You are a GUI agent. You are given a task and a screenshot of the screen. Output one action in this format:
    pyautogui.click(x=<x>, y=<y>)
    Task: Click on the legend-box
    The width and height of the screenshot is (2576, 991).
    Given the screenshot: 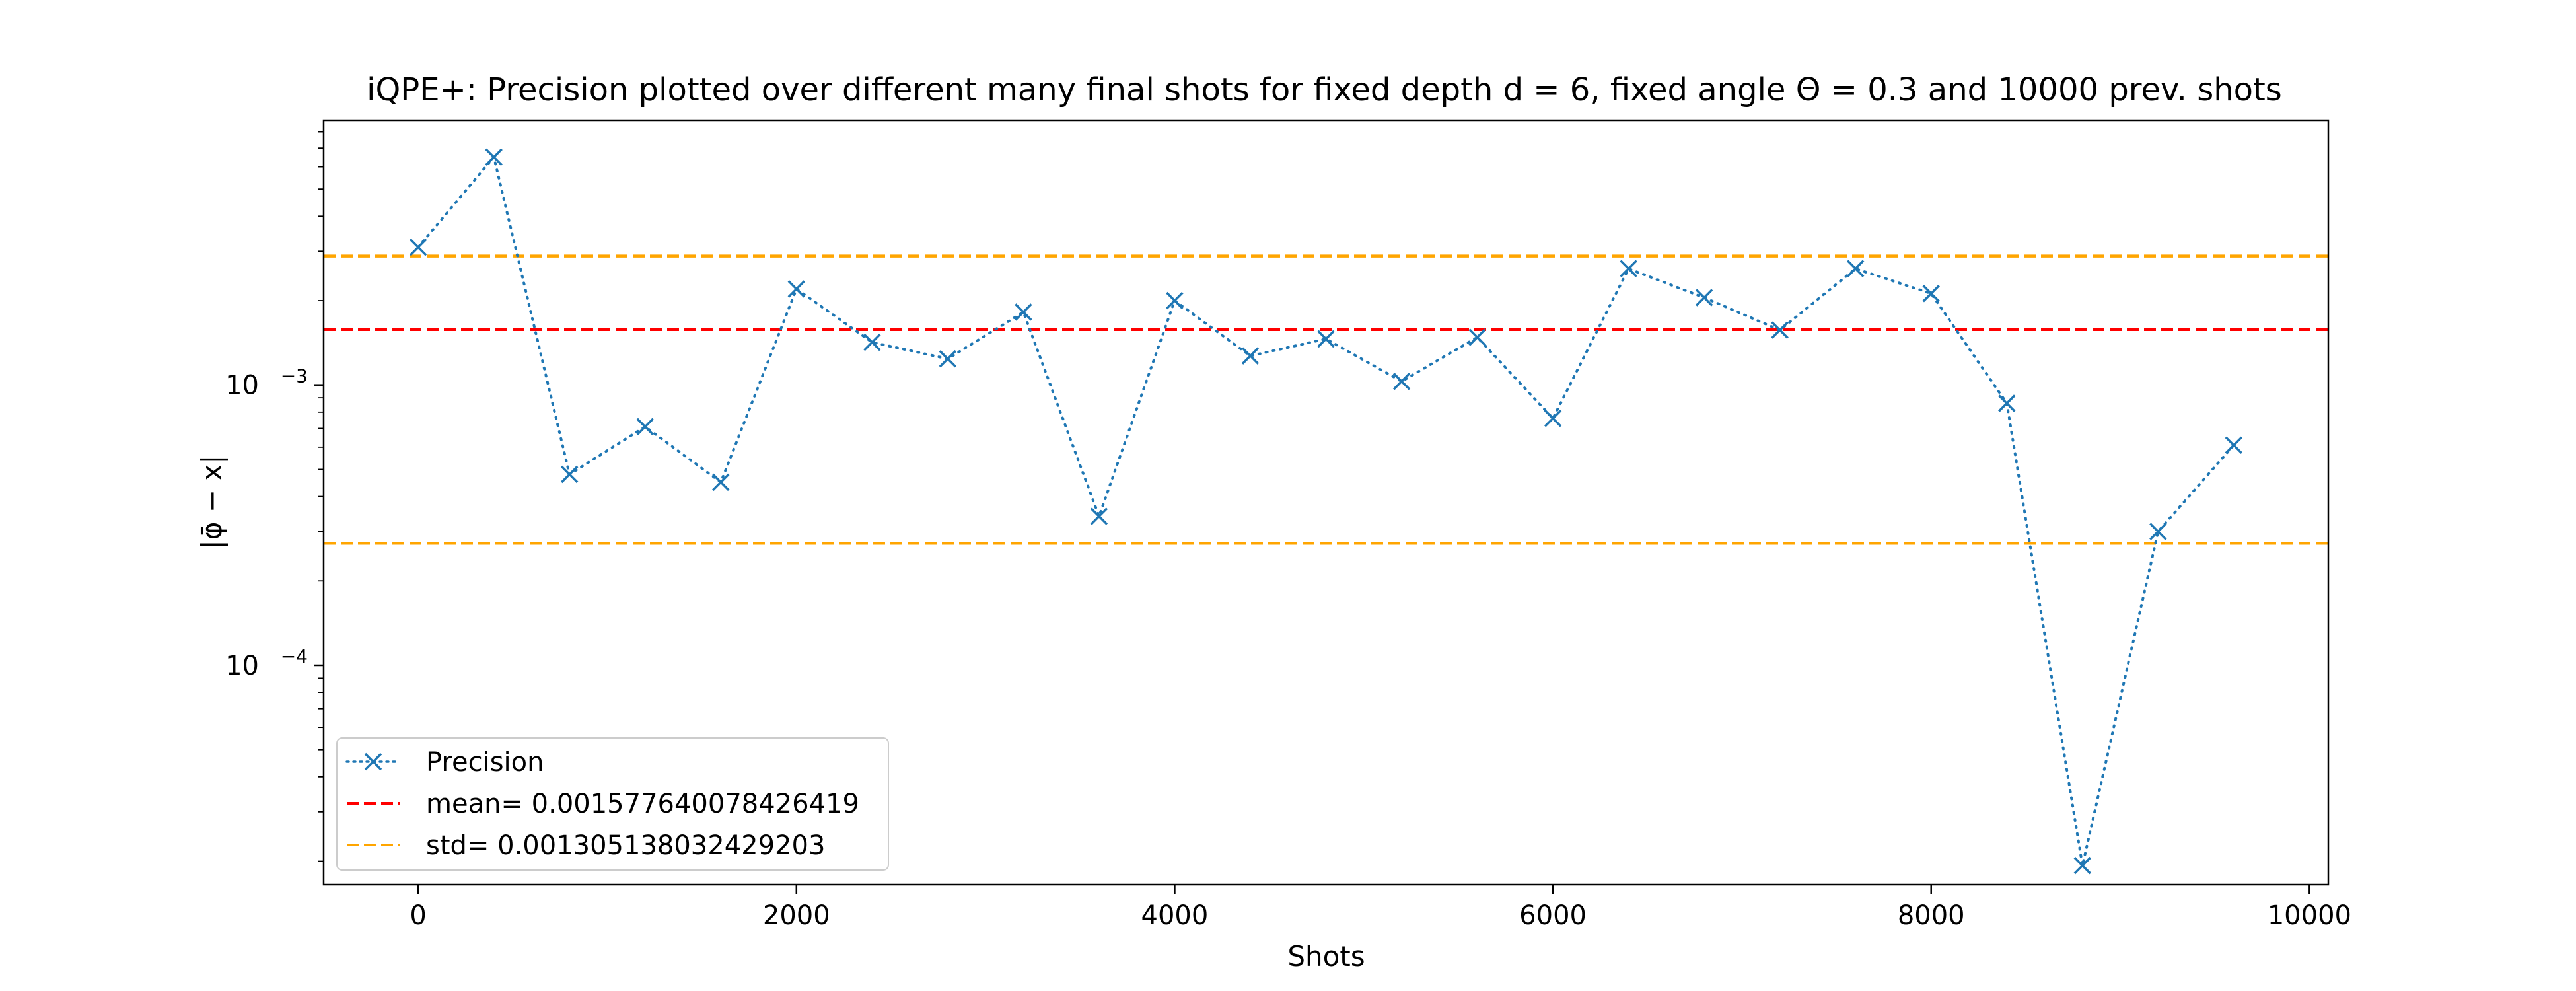 What is the action you would take?
    pyautogui.click(x=612, y=804)
    